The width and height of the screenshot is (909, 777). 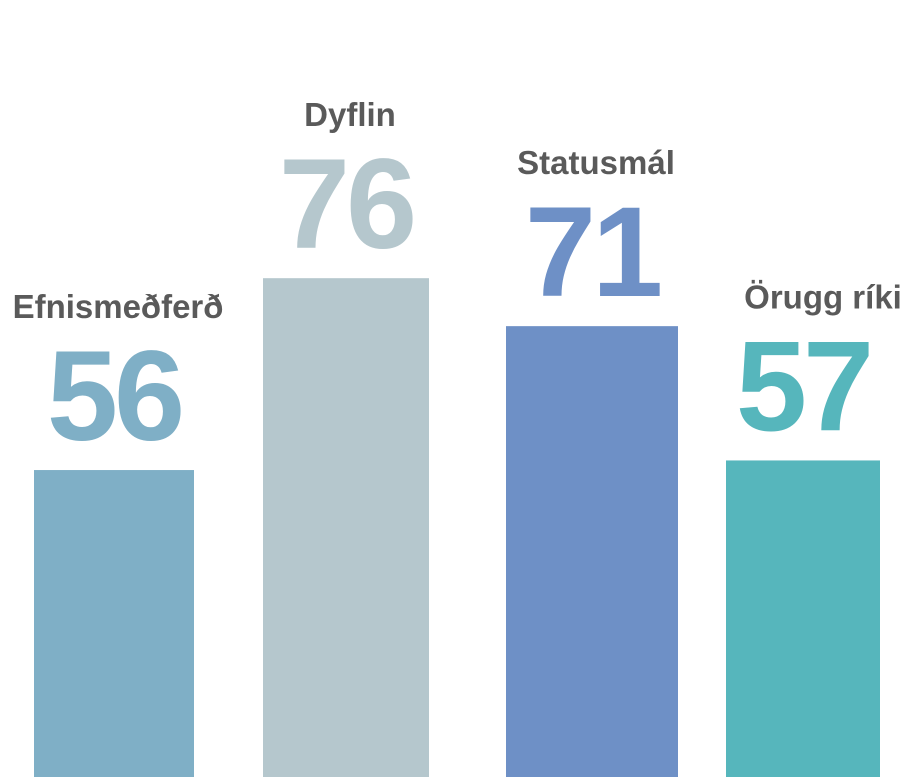 What do you see at coordinates (350, 114) in the screenshot?
I see `category-label: Dyflin` at bounding box center [350, 114].